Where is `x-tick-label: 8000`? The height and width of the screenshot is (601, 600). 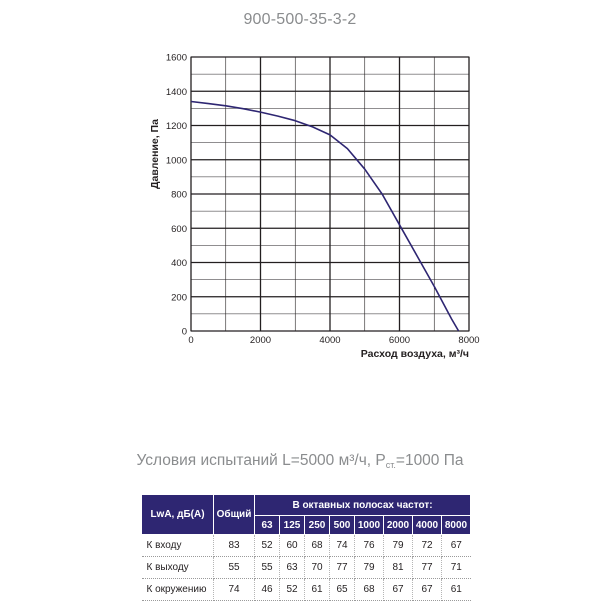
x-tick-label: 8000 is located at coordinates (468, 340).